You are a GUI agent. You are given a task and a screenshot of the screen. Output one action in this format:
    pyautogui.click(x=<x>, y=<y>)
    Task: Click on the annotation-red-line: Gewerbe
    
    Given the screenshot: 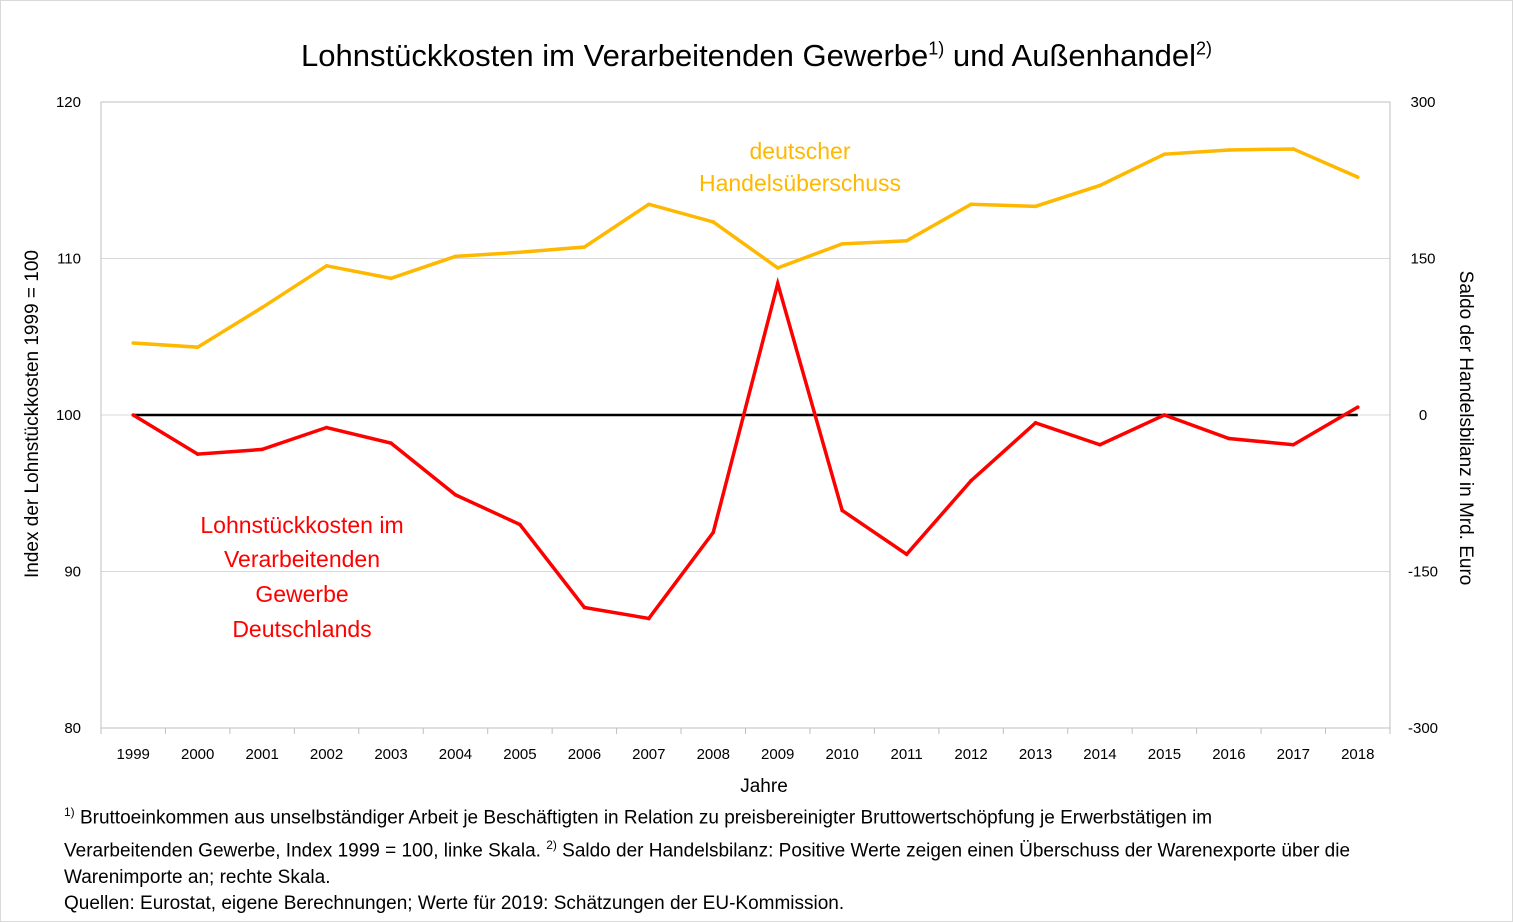 What is the action you would take?
    pyautogui.click(x=301, y=594)
    